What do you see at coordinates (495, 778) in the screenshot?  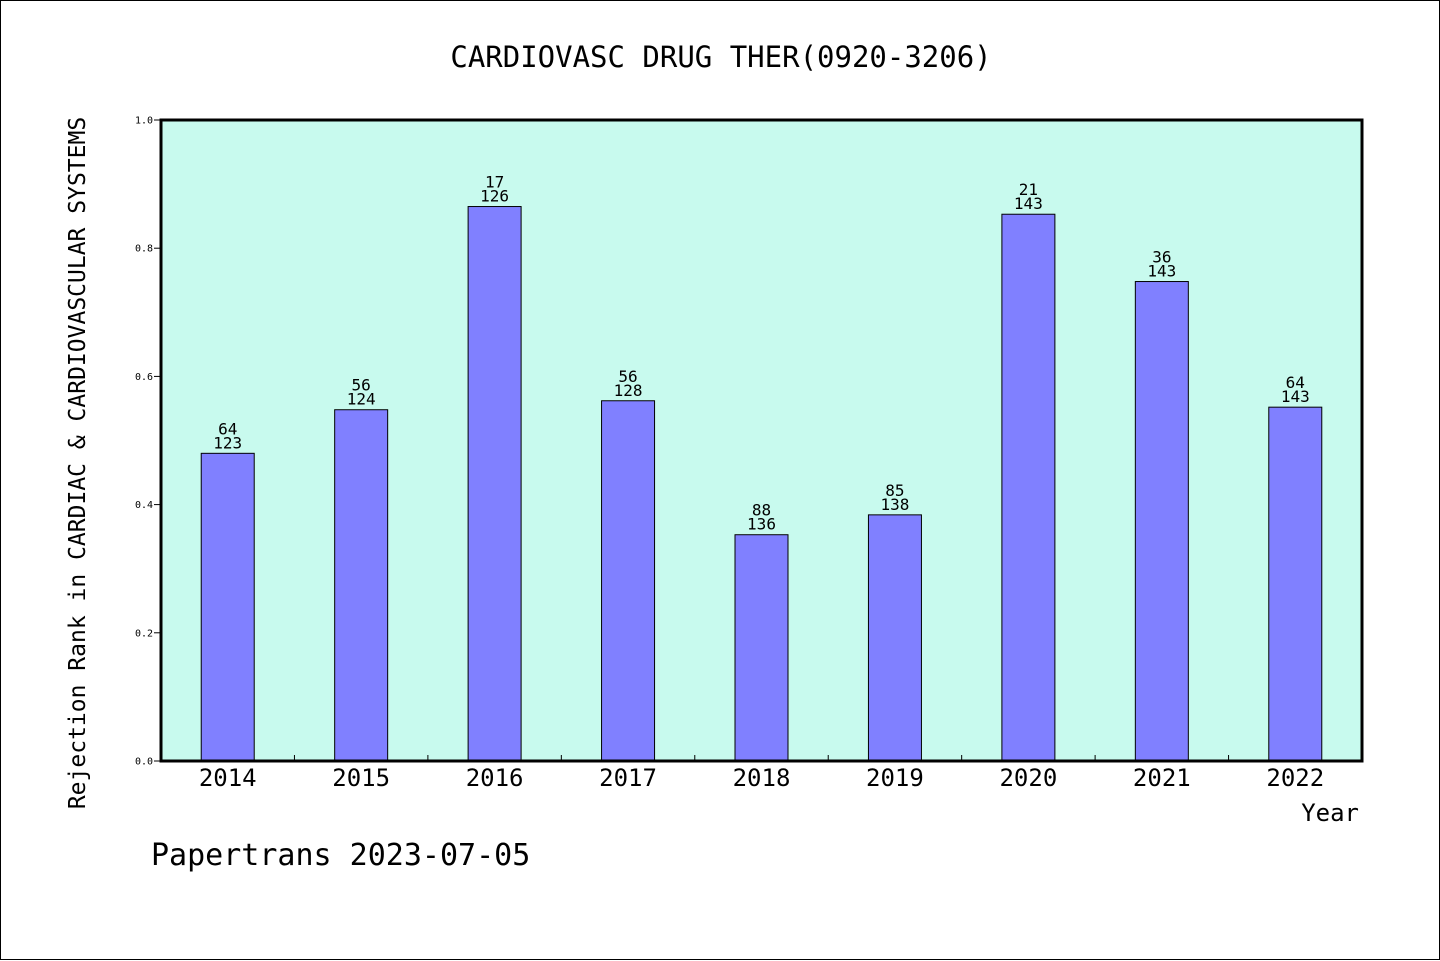 I see `x-tick-label: 2016` at bounding box center [495, 778].